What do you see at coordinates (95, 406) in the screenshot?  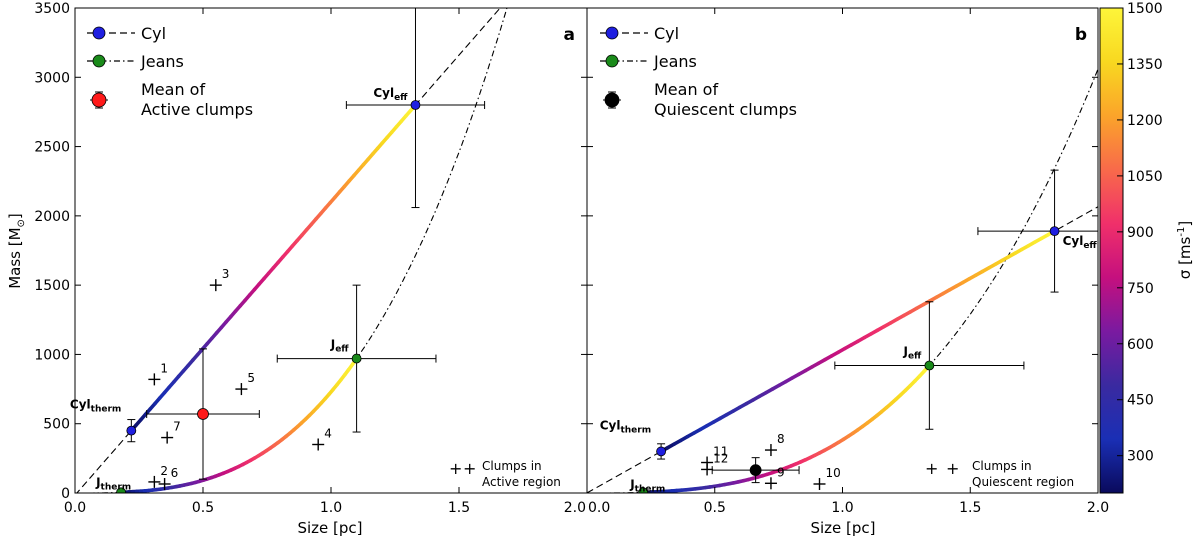 I see `point-label-cyl_therm: Cyltherm` at bounding box center [95, 406].